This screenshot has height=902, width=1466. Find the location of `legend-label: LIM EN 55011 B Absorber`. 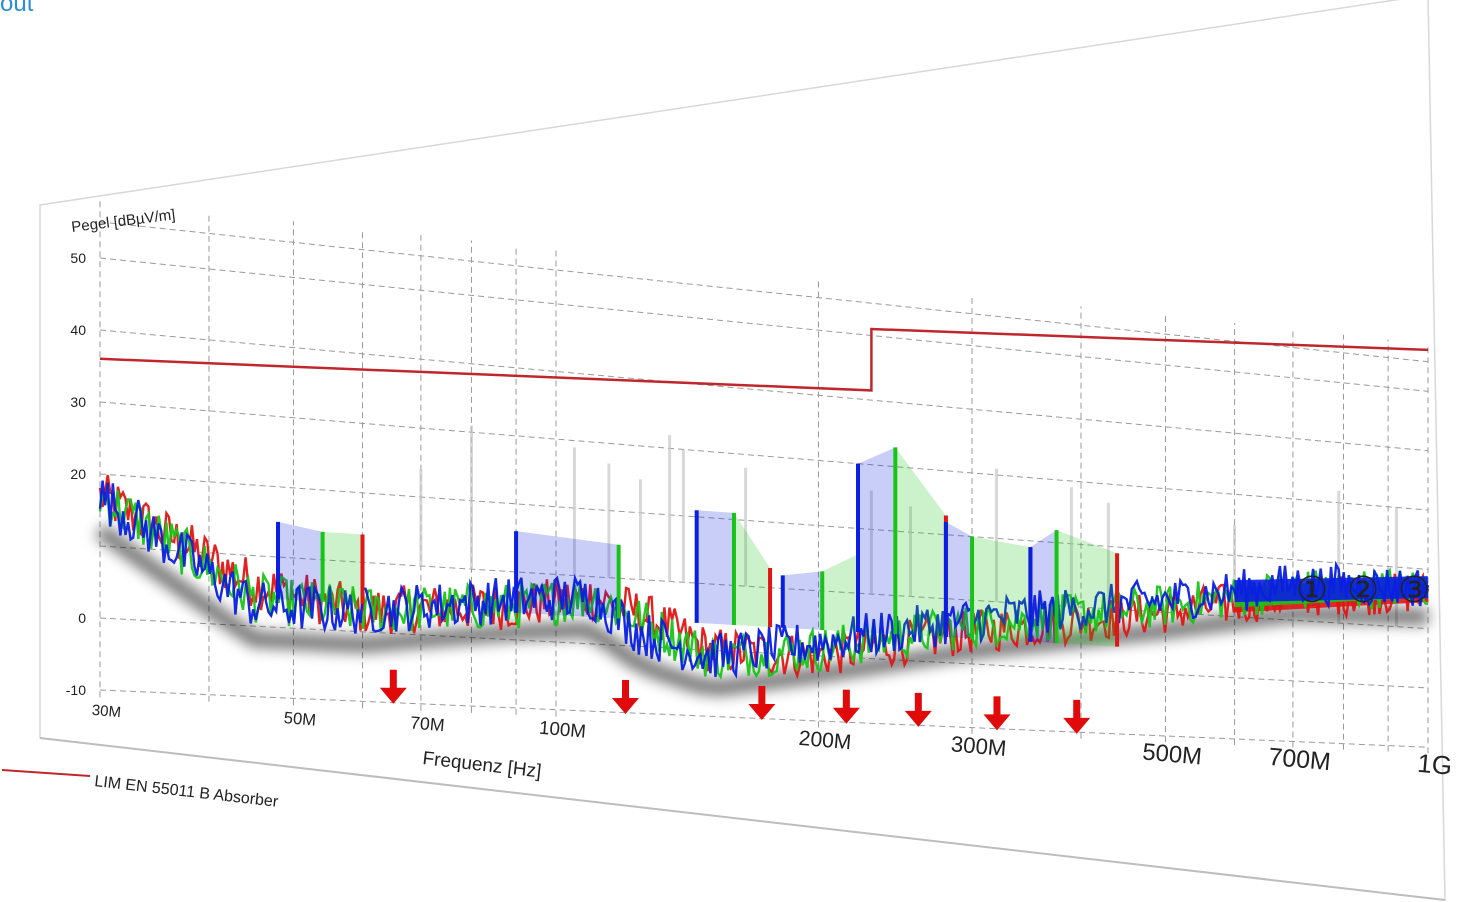

legend-label: LIM EN 55011 B Absorber is located at coordinates (187, 792).